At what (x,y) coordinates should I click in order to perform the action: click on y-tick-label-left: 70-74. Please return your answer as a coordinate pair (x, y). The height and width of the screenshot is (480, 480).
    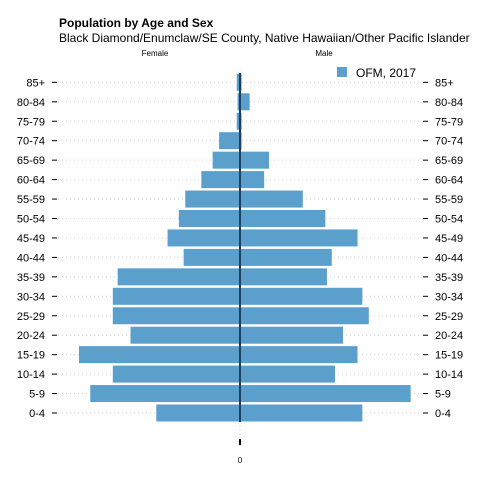
    Looking at the image, I should click on (31, 142).